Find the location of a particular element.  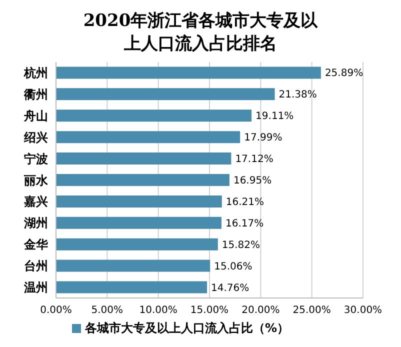

data-label: 17.12% is located at coordinates (254, 160).